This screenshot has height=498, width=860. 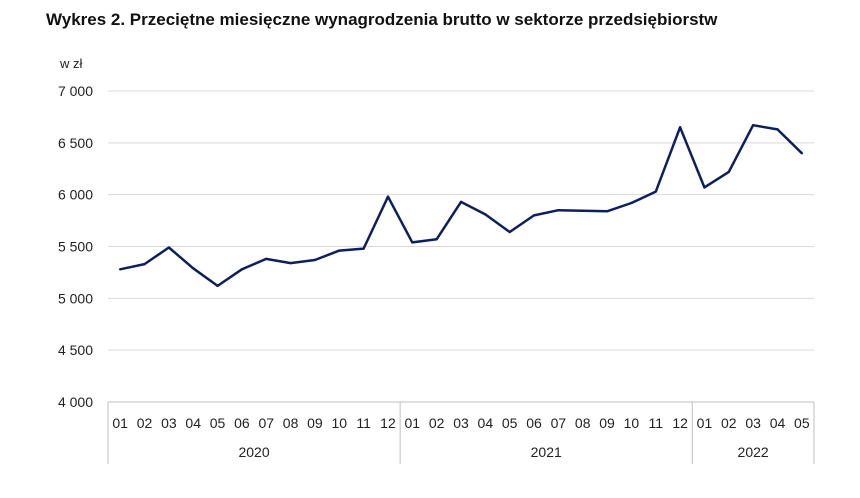 What do you see at coordinates (253, 452) in the screenshot?
I see `year-label: 2020` at bounding box center [253, 452].